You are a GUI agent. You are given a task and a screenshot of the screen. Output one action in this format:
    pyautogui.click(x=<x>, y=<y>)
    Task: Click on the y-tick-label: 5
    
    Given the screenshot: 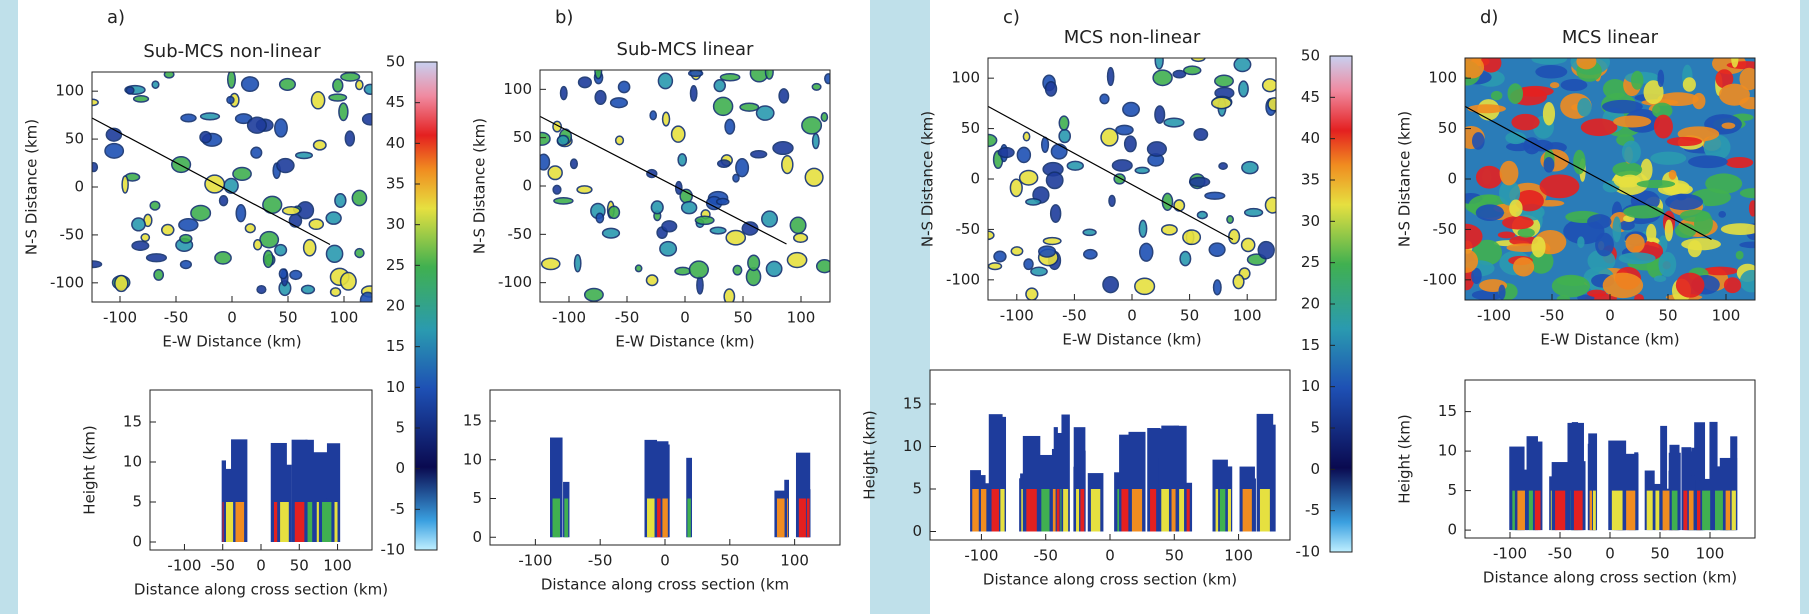 What is the action you would take?
    pyautogui.click(x=1452, y=490)
    